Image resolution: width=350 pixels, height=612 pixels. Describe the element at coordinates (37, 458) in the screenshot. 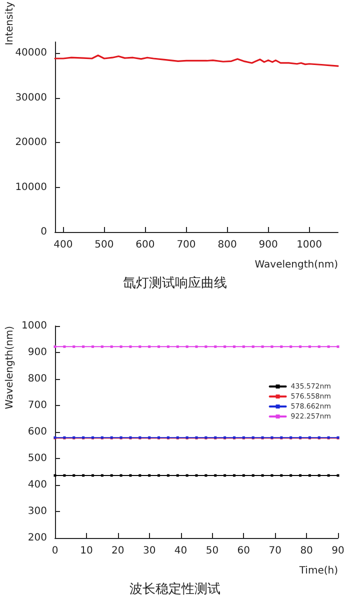

I see `y-tick-label: 500` at that location.